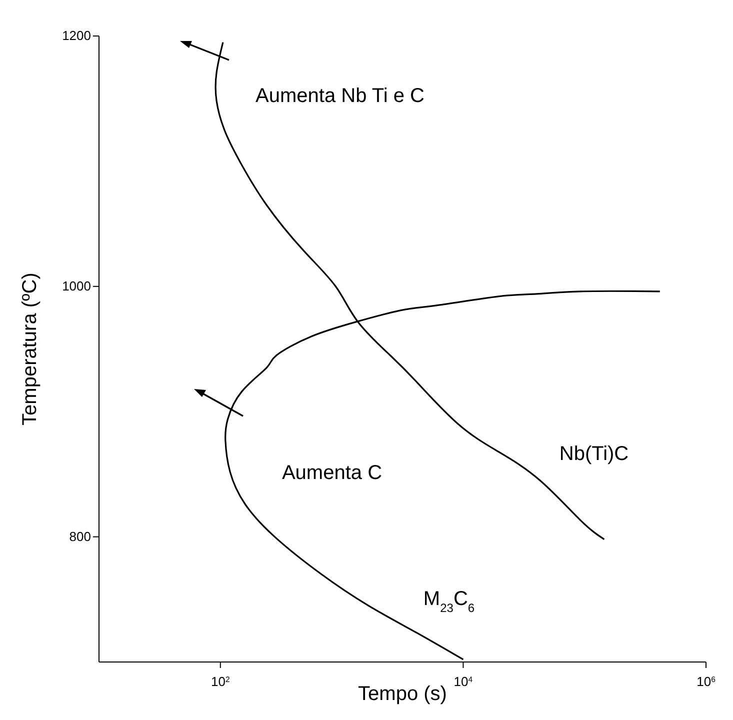  Describe the element at coordinates (449, 601) in the screenshot. I see `annotation: M$_{23}$C$_{6}$` at that location.